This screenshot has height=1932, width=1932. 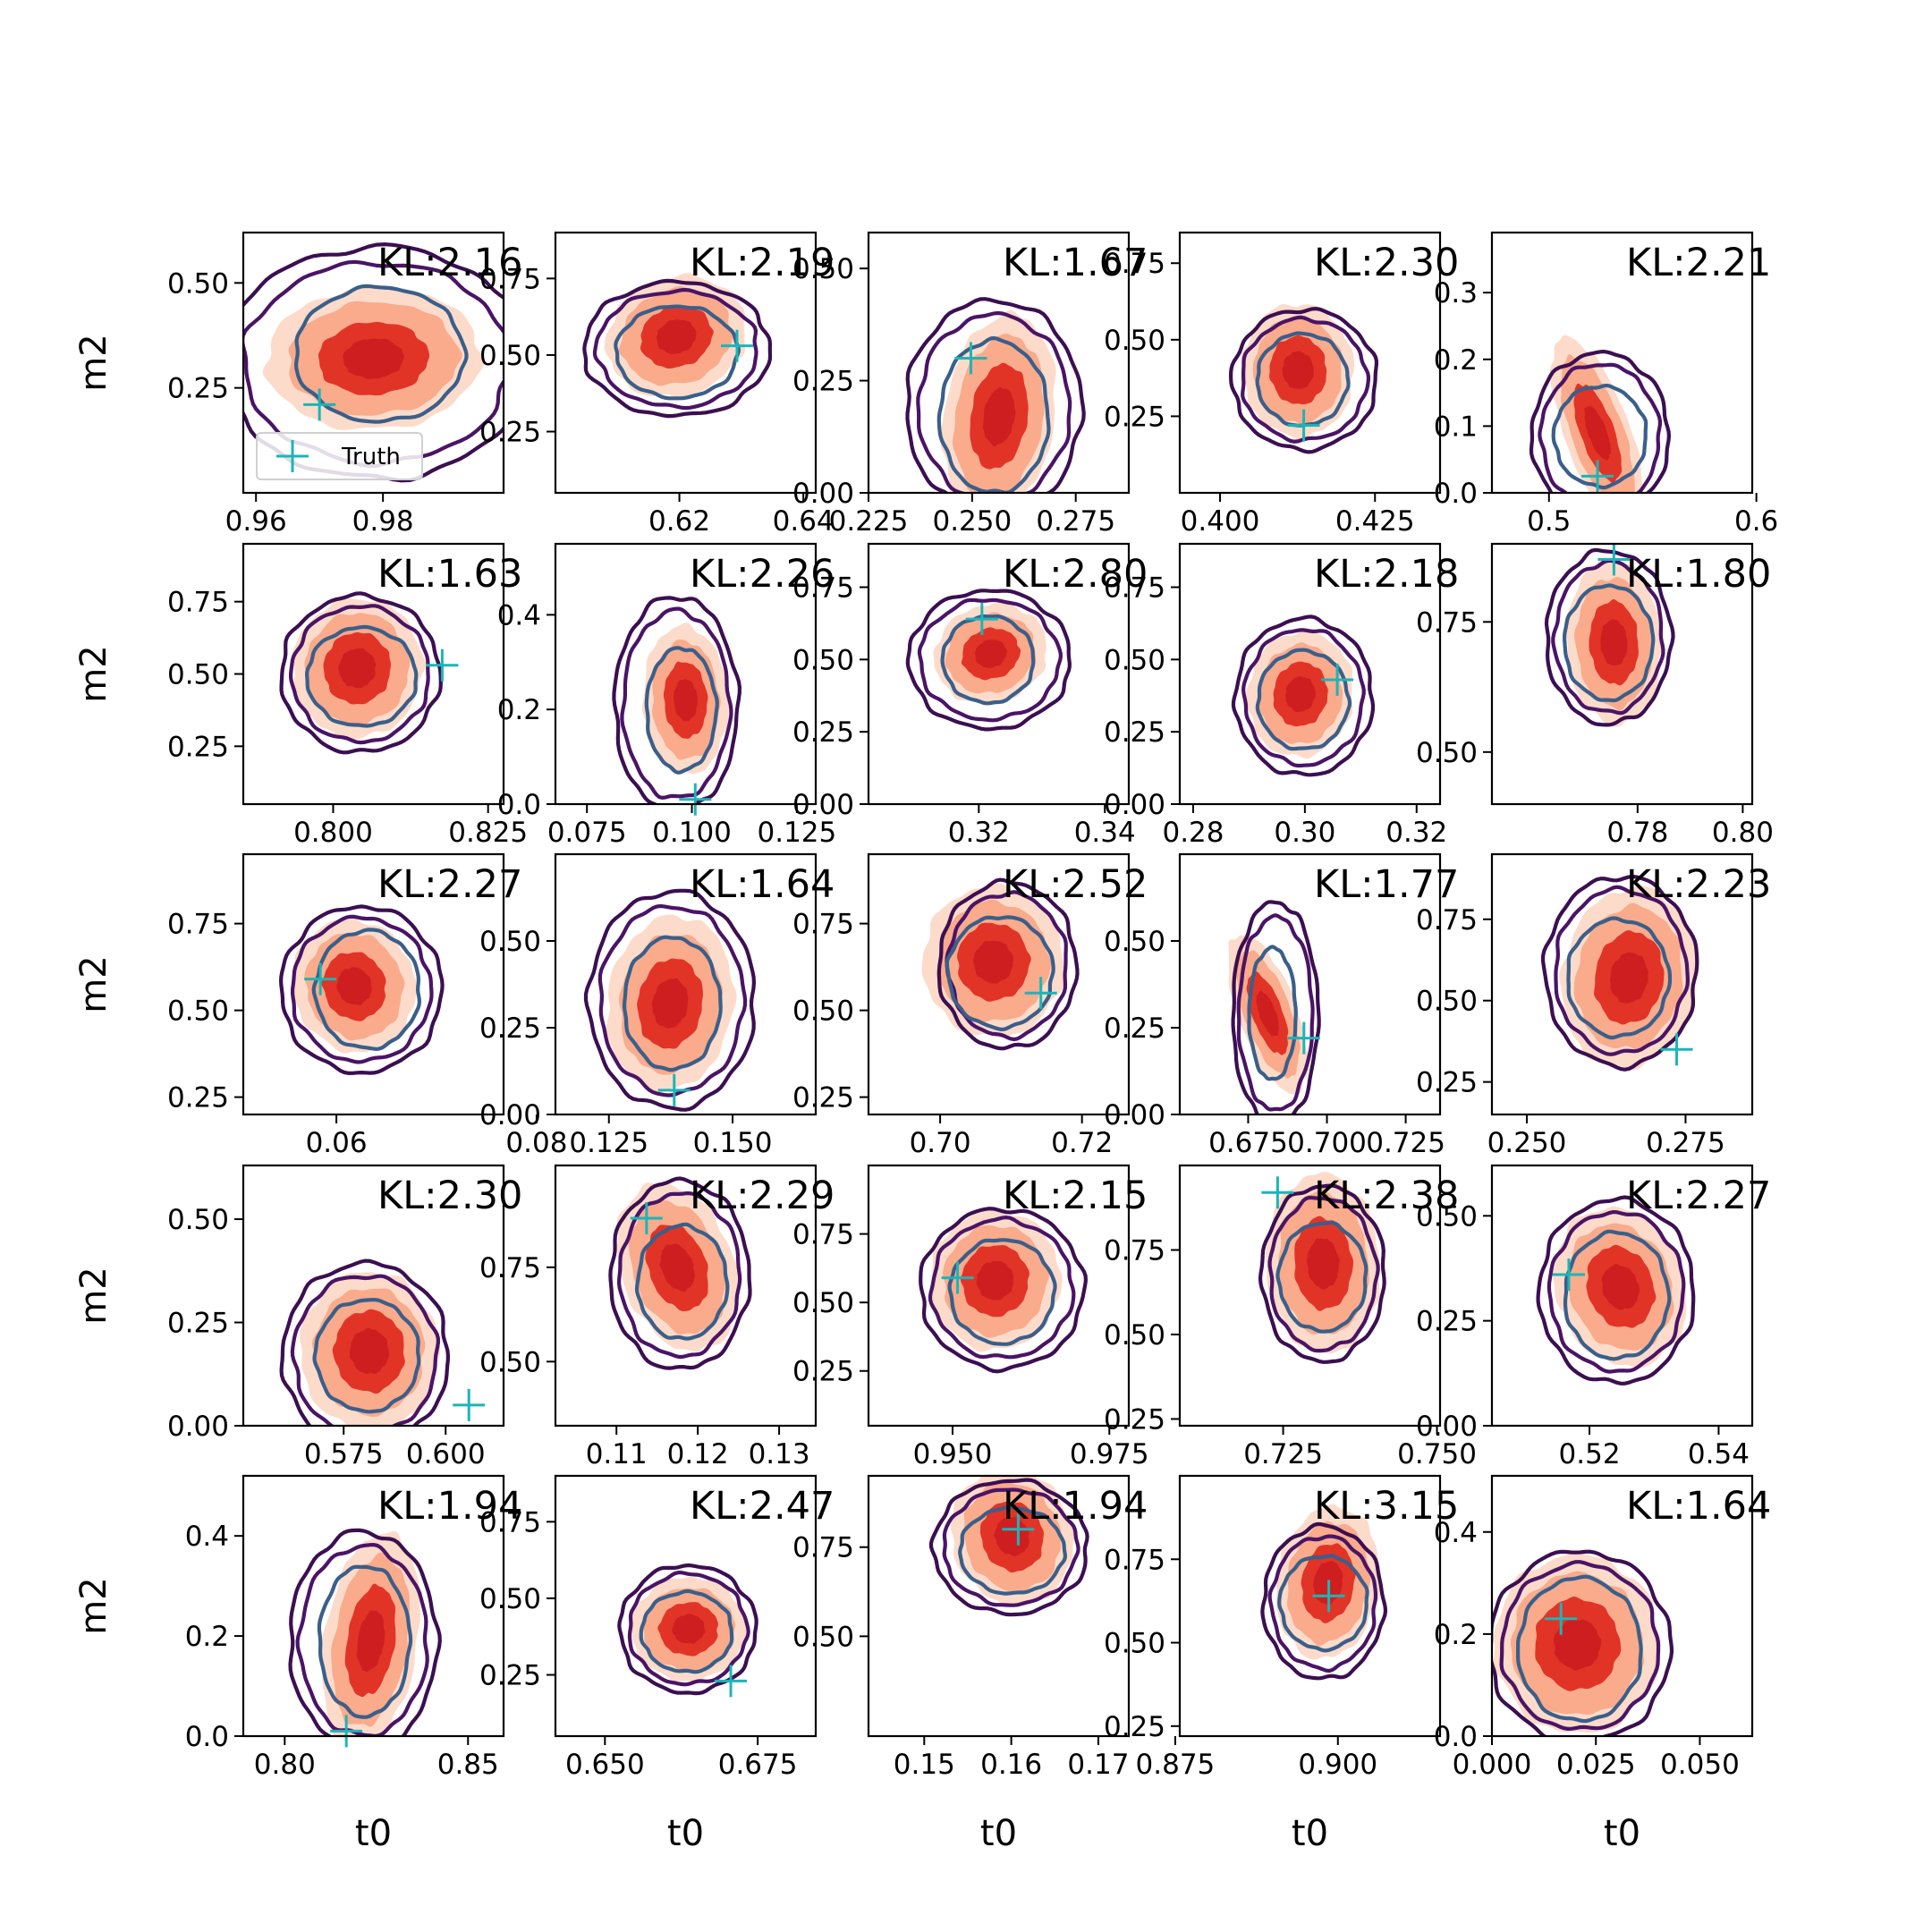 What do you see at coordinates (1698, 1506) in the screenshot?
I see `kl-annotation: KL:1.64` at bounding box center [1698, 1506].